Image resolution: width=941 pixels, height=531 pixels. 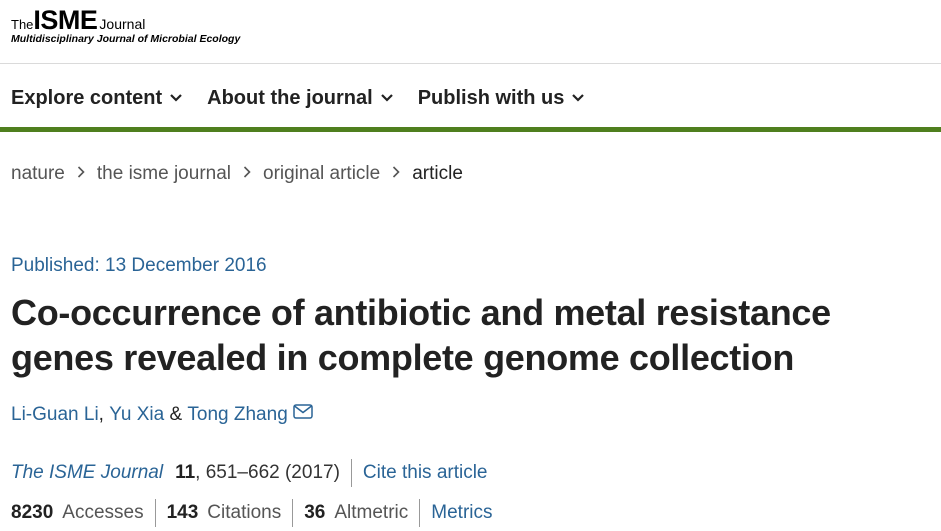 What do you see at coordinates (87, 472) in the screenshot?
I see `journal-name-link: The ISME Journal` at bounding box center [87, 472].